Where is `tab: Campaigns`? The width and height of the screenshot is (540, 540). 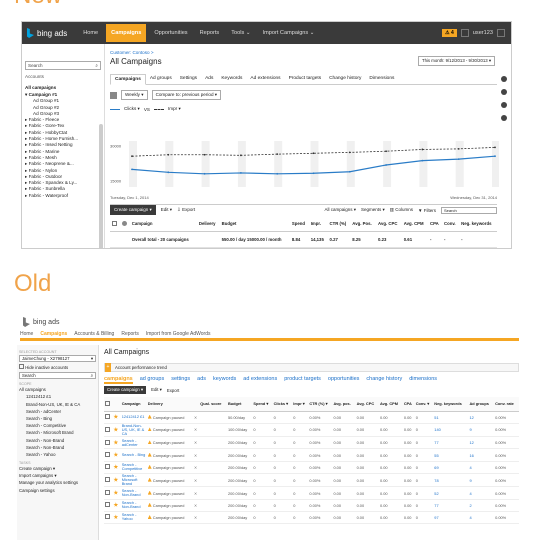 tab: Campaigns is located at coordinates (128, 79).